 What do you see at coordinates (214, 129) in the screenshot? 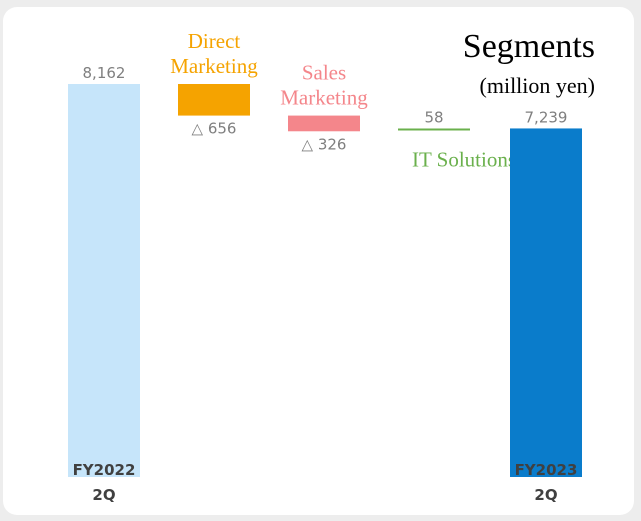
I see `value-label-direct-marketing: △ 656` at bounding box center [214, 129].